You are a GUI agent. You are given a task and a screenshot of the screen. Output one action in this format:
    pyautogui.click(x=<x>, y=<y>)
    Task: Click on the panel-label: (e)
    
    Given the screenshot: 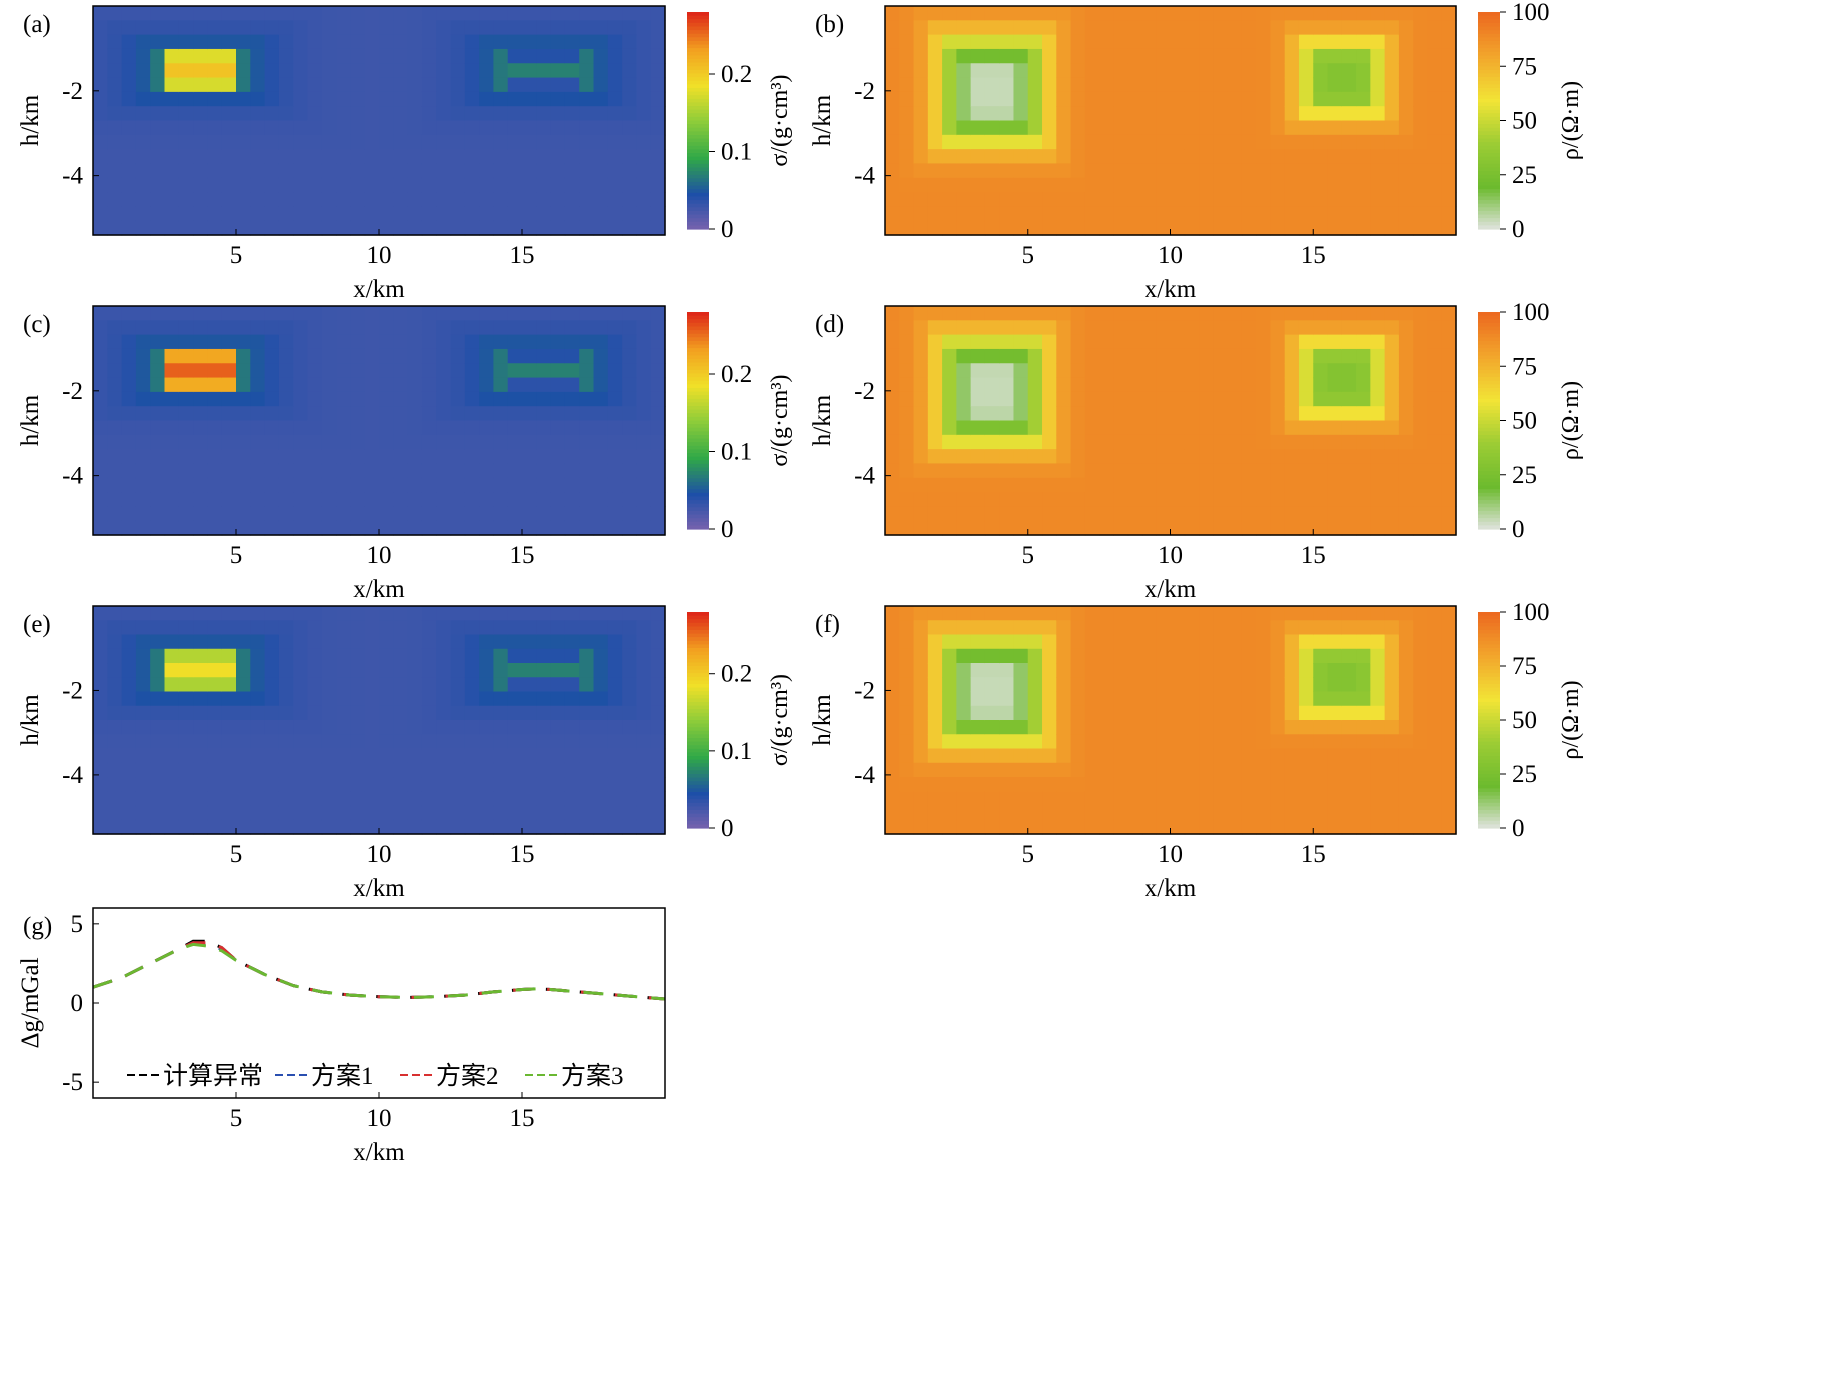 What is the action you would take?
    pyautogui.click(x=37, y=624)
    